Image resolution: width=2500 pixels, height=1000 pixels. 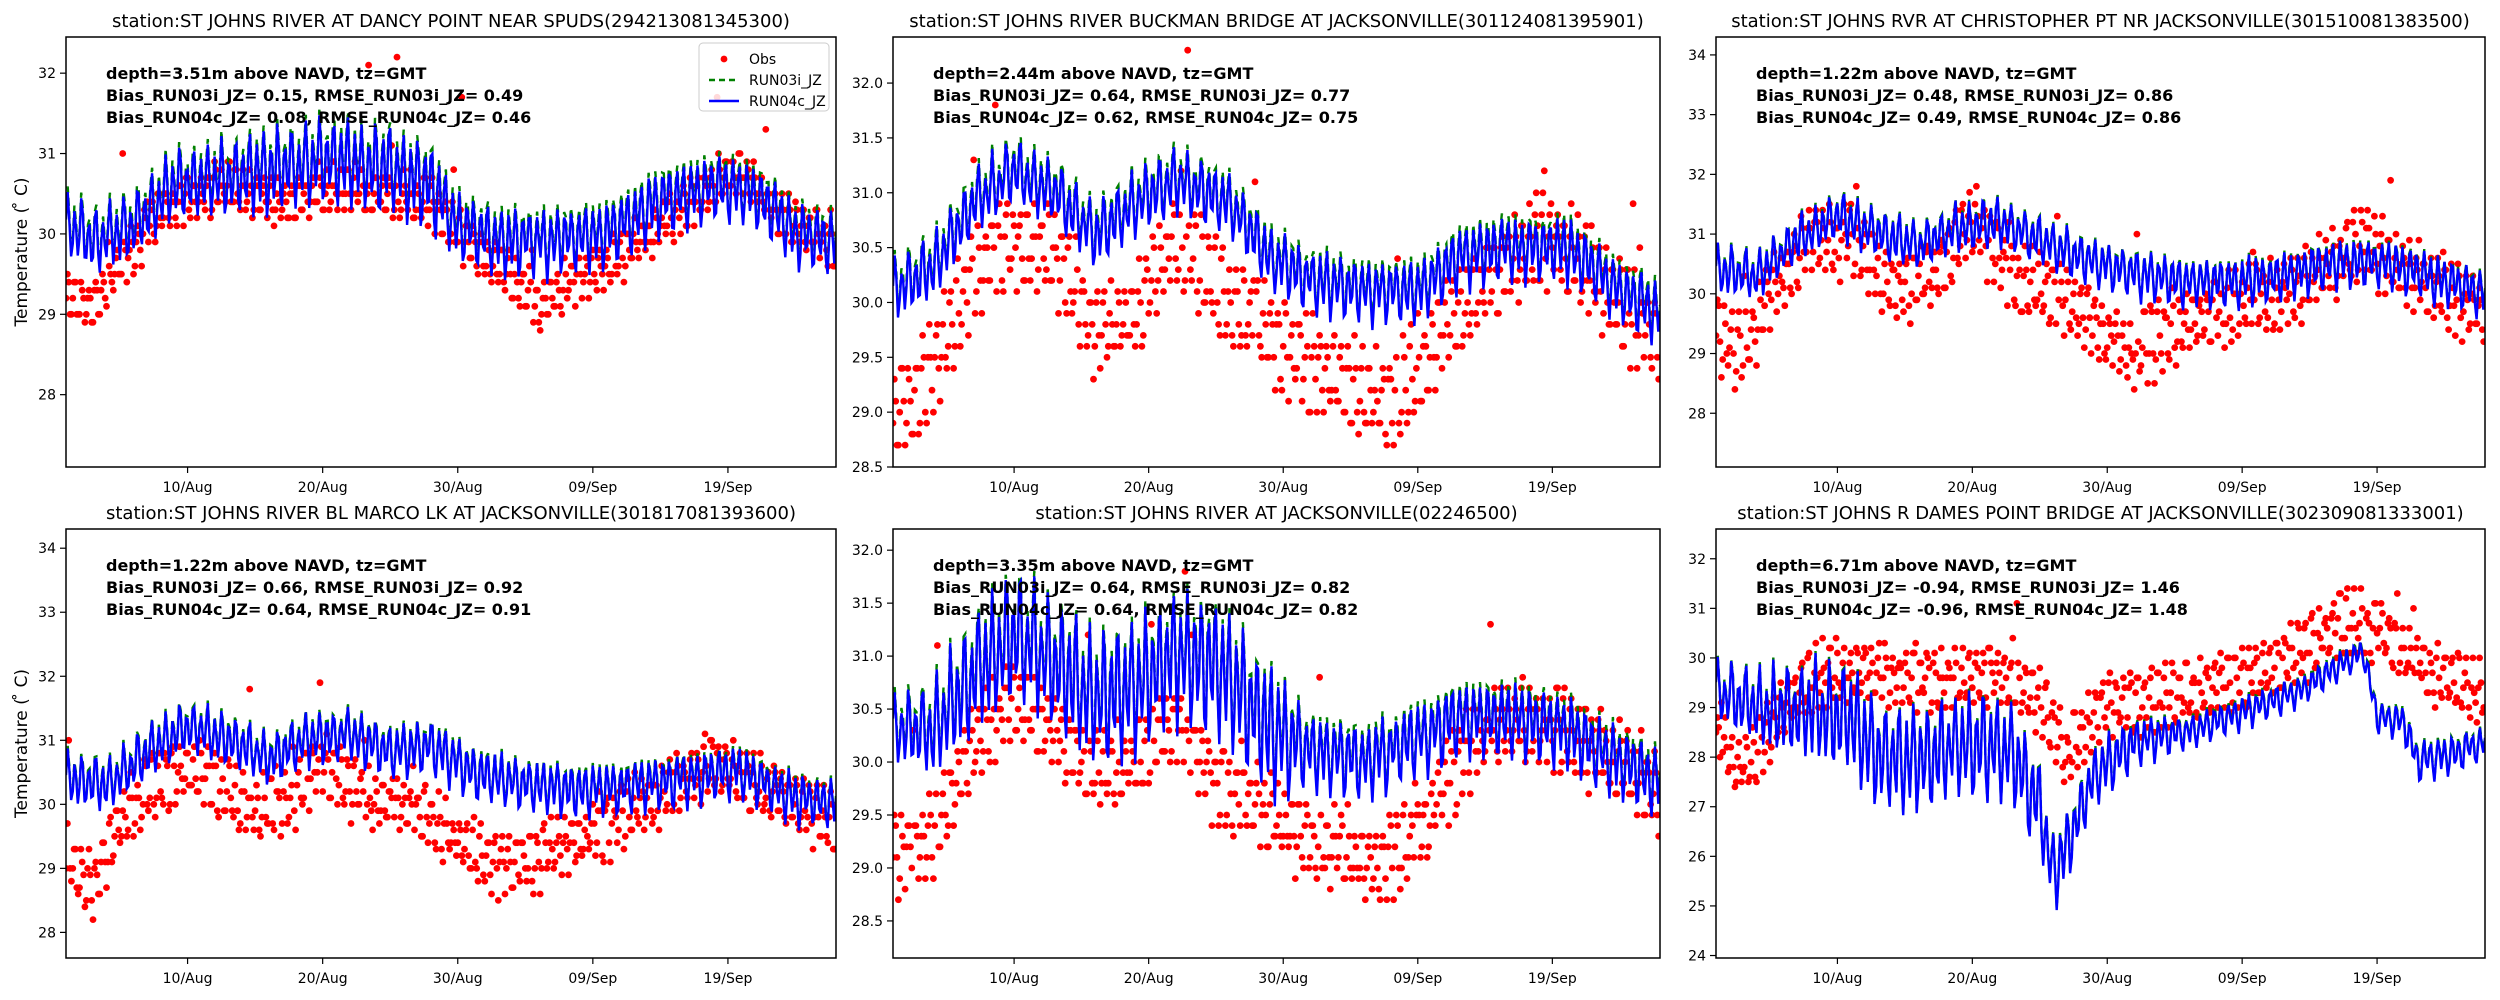 What do you see at coordinates (1417, 488) in the screenshot?
I see `x-tick-label: 09/Sep` at bounding box center [1417, 488].